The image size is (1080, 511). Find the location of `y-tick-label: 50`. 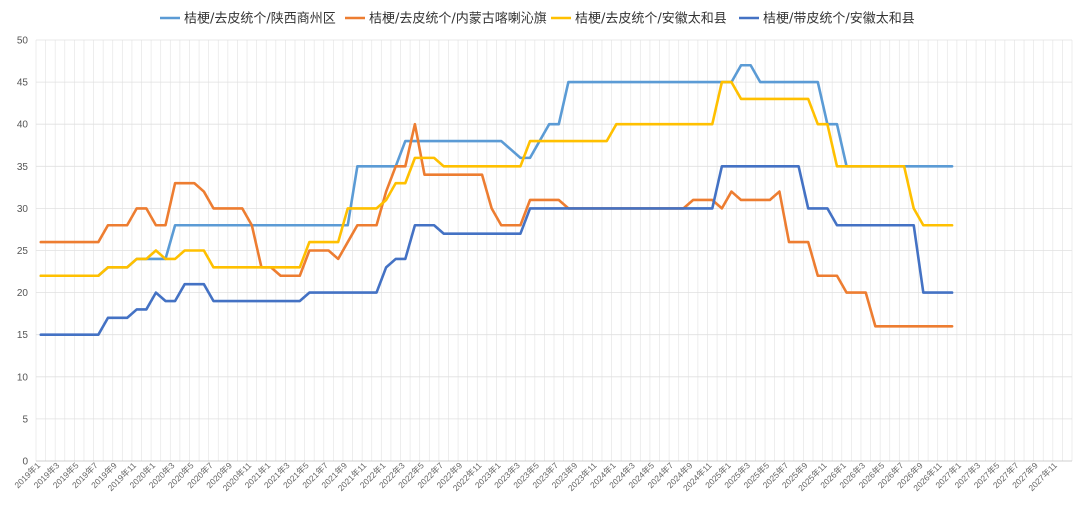

y-tick-label: 50 is located at coordinates (23, 41).